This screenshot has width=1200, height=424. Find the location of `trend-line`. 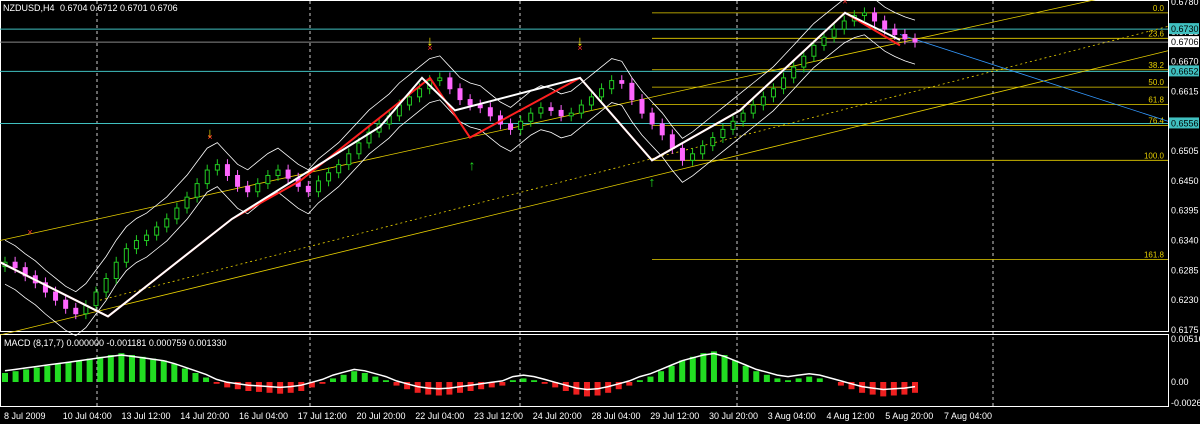

trend-line is located at coordinates (1034, 78).